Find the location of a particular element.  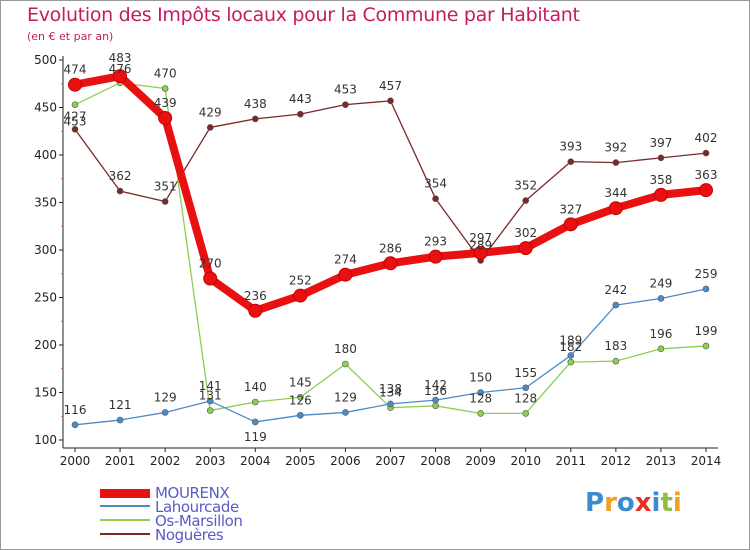

data-label: 196 is located at coordinates (660, 334).